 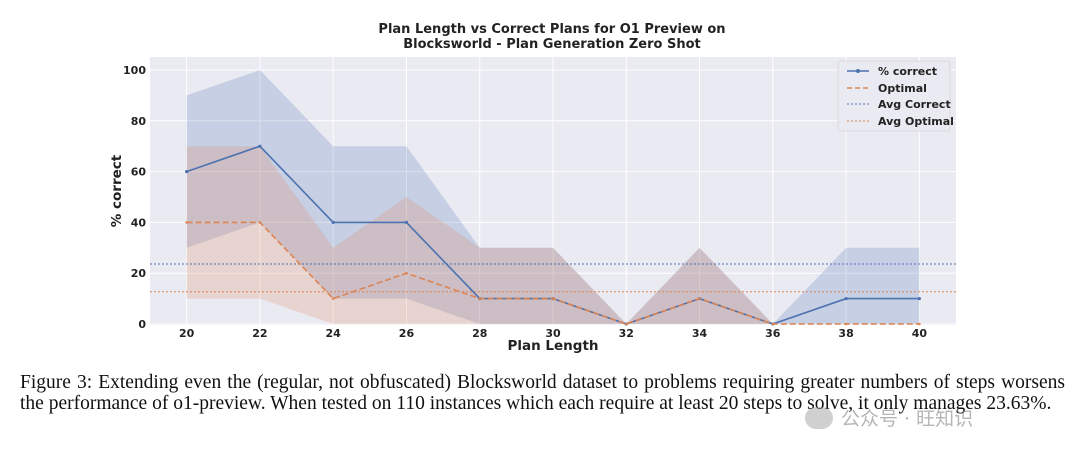 I want to click on y-tick-label-4: 80, so click(x=139, y=121).